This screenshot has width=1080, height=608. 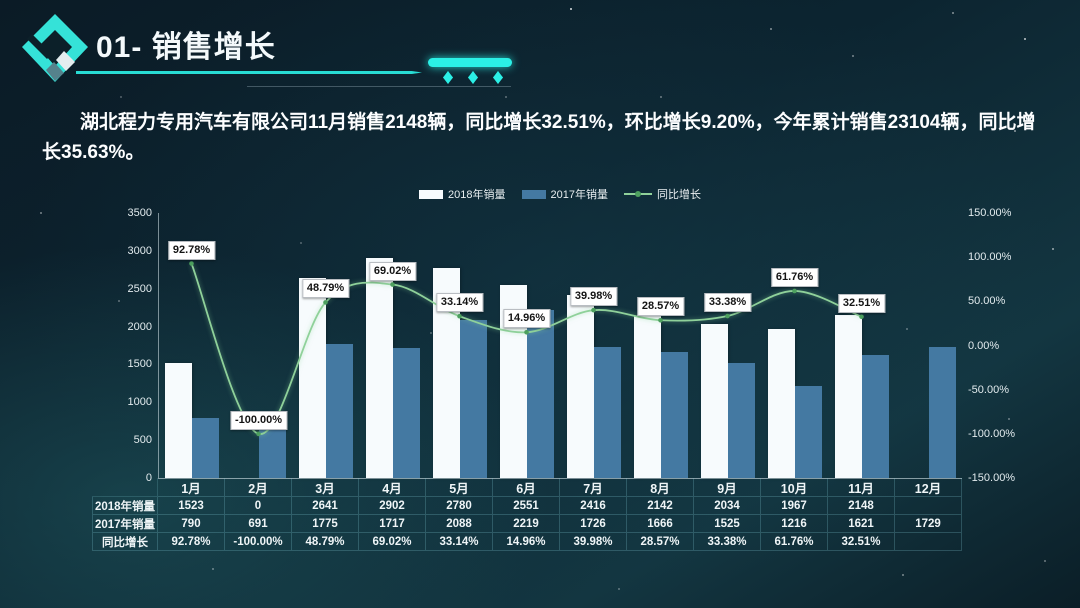 I want to click on legend-label-2017: 2017年销量, so click(x=579, y=195).